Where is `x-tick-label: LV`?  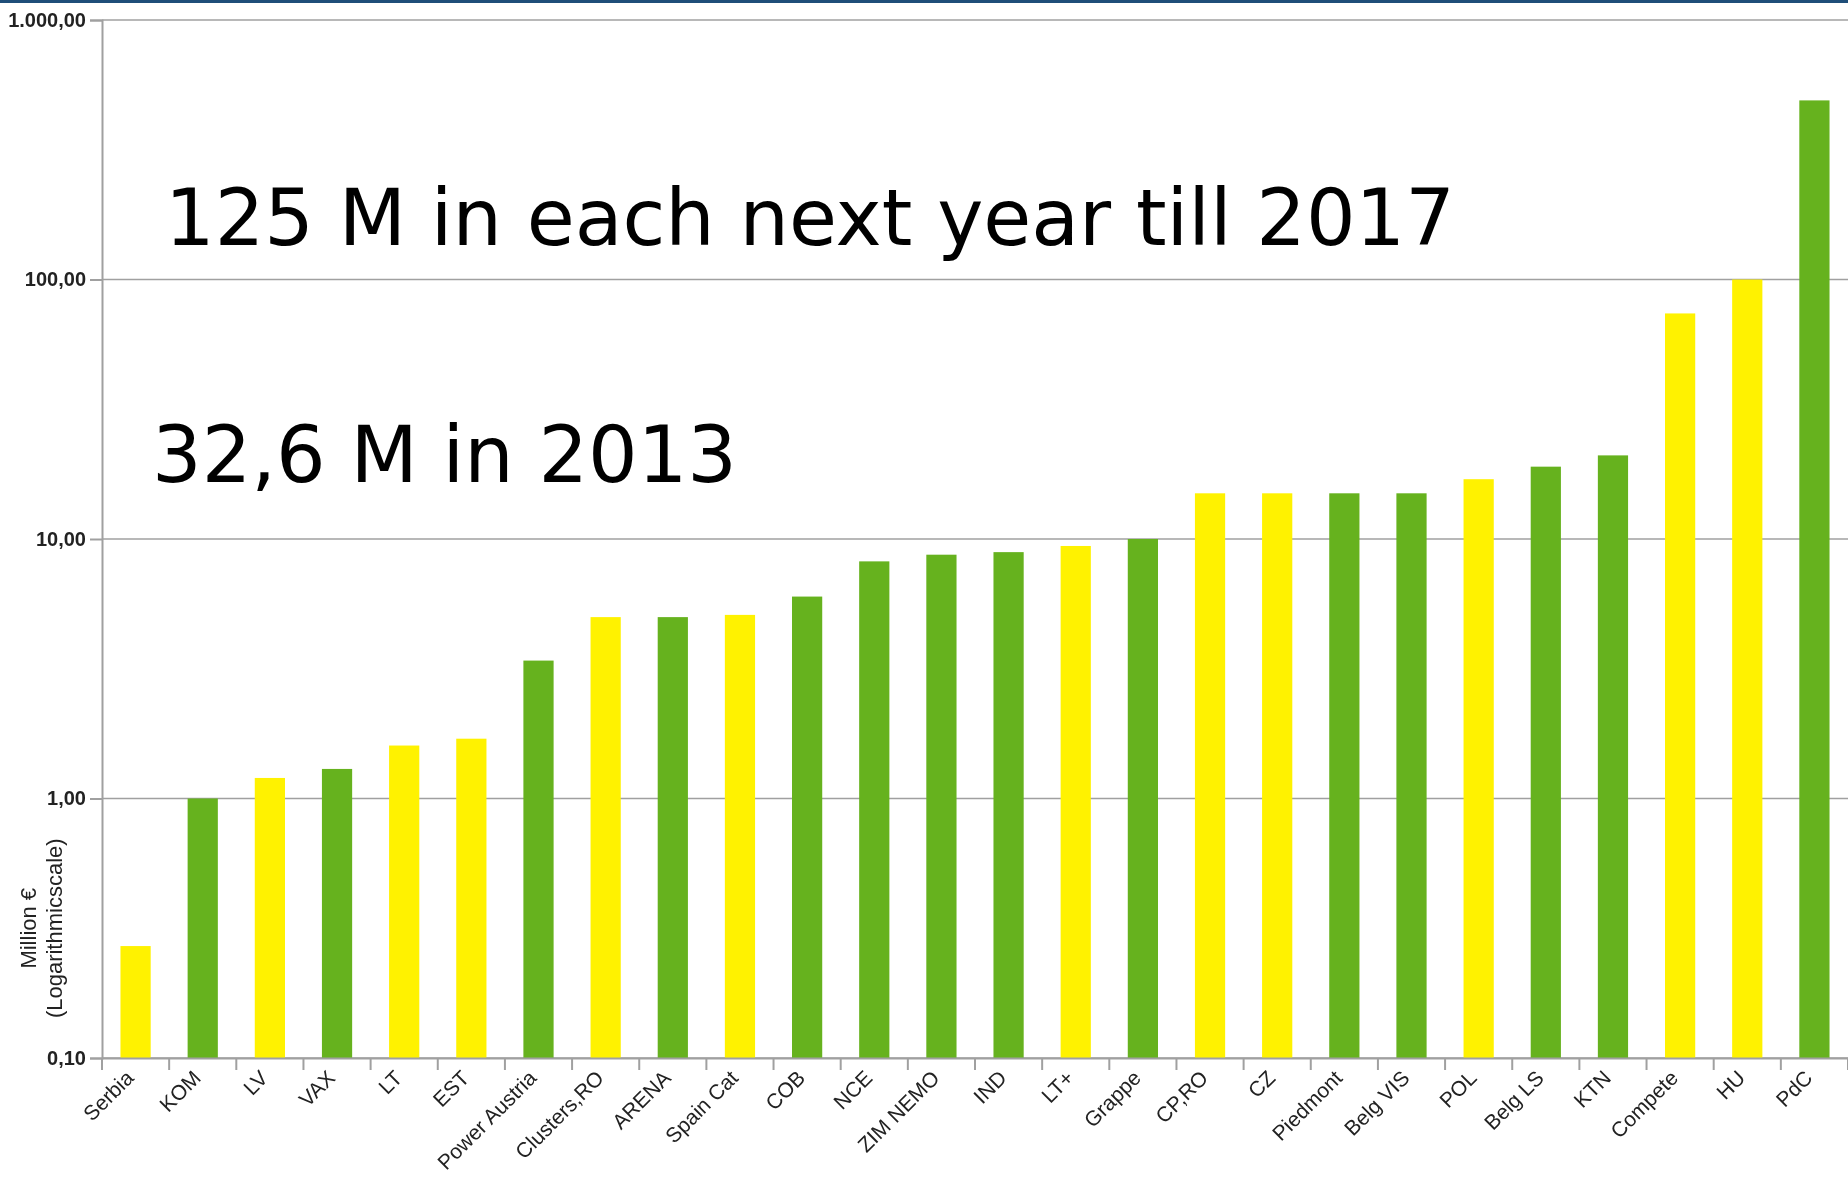
x-tick-label: LV is located at coordinates (255, 1082).